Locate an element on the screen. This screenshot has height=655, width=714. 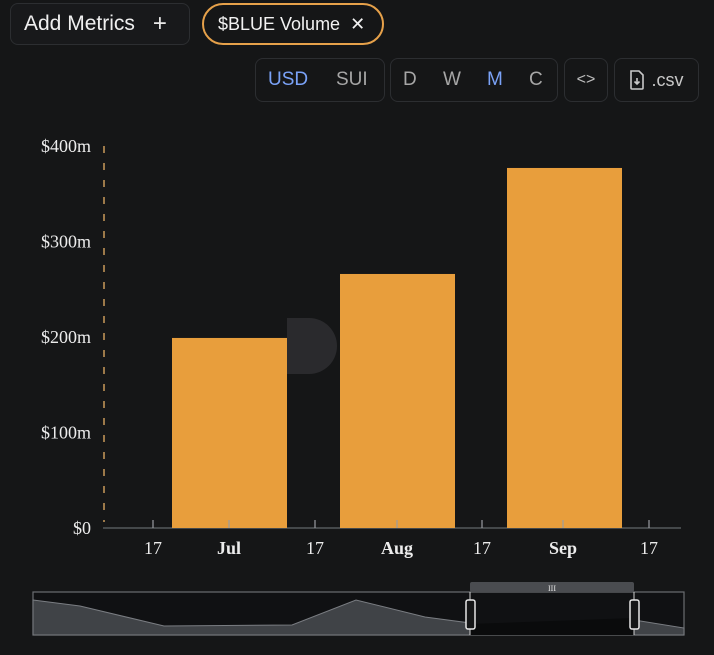
code-icon: <> is located at coordinates (586, 79).